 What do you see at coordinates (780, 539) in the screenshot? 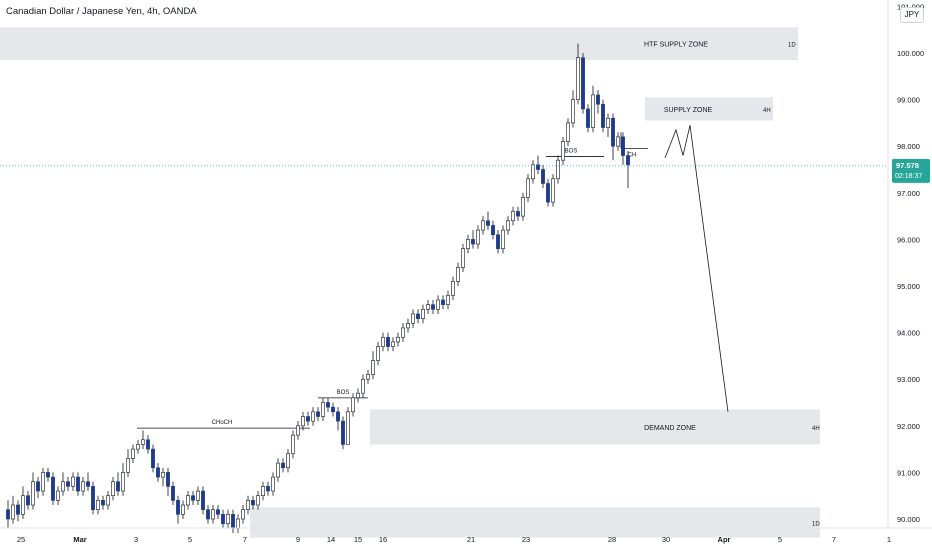
I see `date-tick: 5` at bounding box center [780, 539].